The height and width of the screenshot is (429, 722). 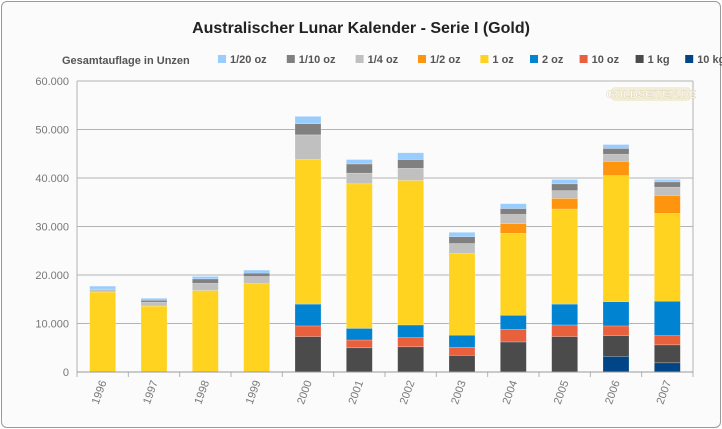 I want to click on y-tick-label: 60.000, so click(x=52, y=82).